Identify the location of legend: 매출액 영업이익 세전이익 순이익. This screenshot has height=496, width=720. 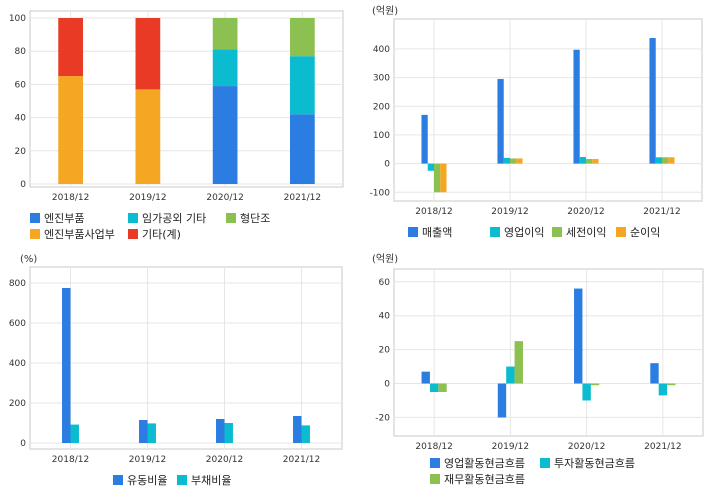
(534, 232).